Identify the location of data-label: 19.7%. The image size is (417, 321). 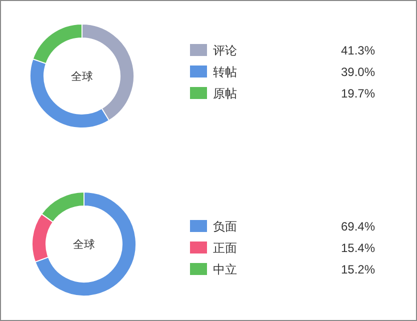
(358, 93).